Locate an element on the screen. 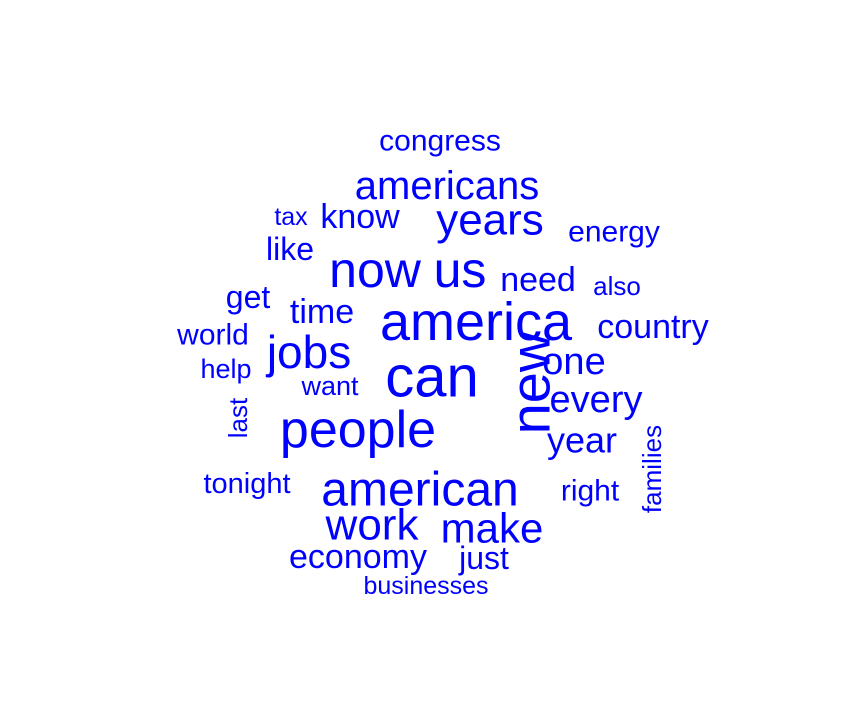 The image size is (864, 720). word-last: last is located at coordinates (238, 417).